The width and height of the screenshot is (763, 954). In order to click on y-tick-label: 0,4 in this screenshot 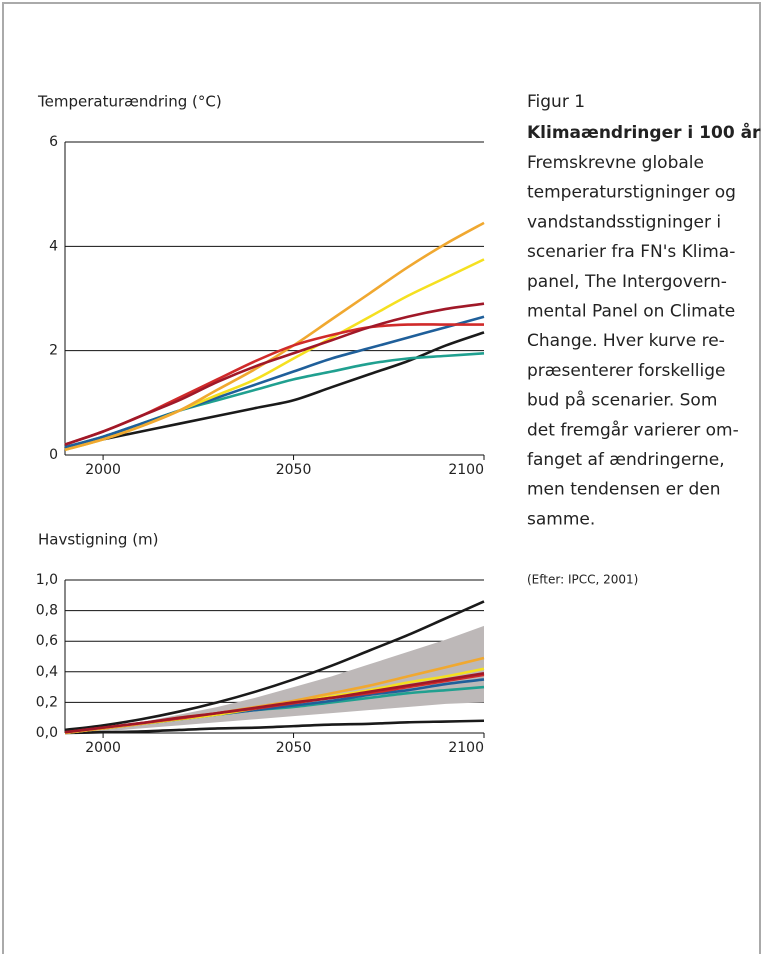, I will do `click(47, 672)`.